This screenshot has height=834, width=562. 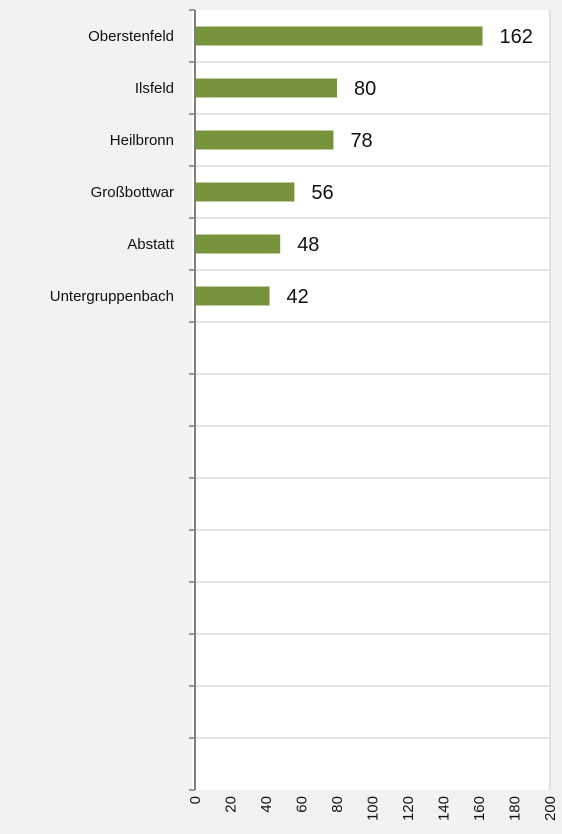 What do you see at coordinates (298, 297) in the screenshot?
I see `data-label: 42` at bounding box center [298, 297].